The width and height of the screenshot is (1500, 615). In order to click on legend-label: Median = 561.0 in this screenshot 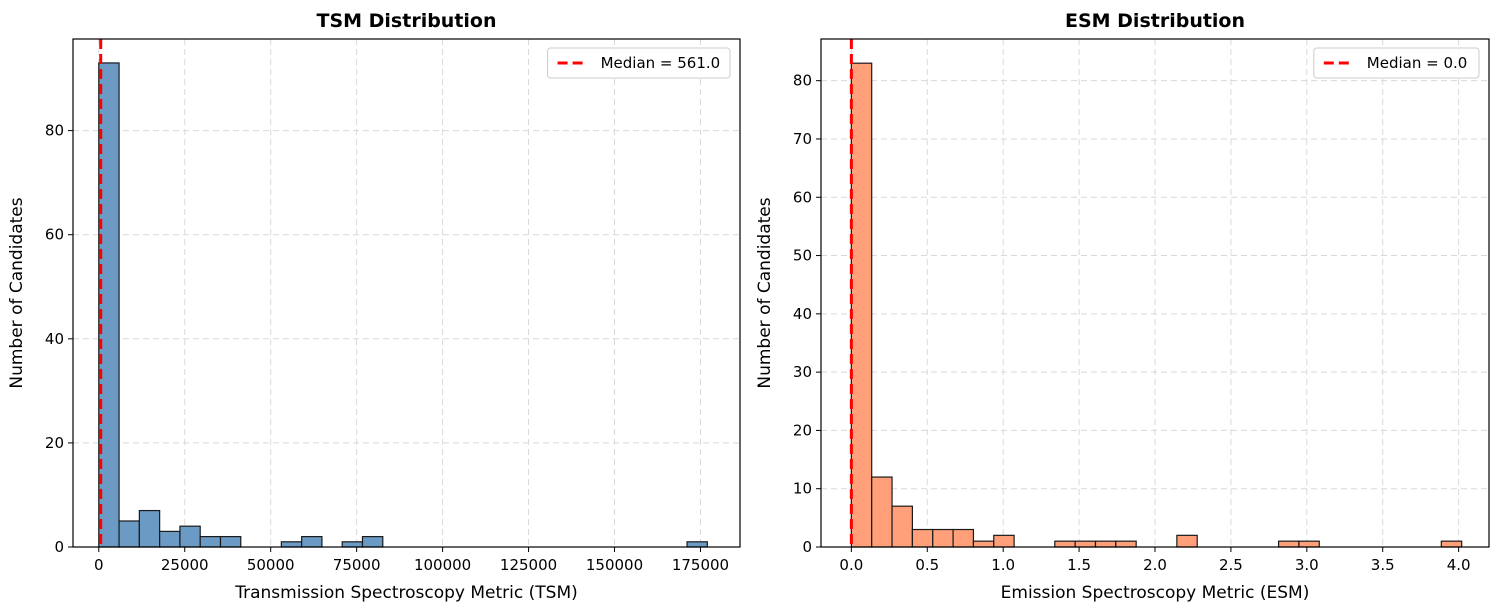, I will do `click(661, 63)`.